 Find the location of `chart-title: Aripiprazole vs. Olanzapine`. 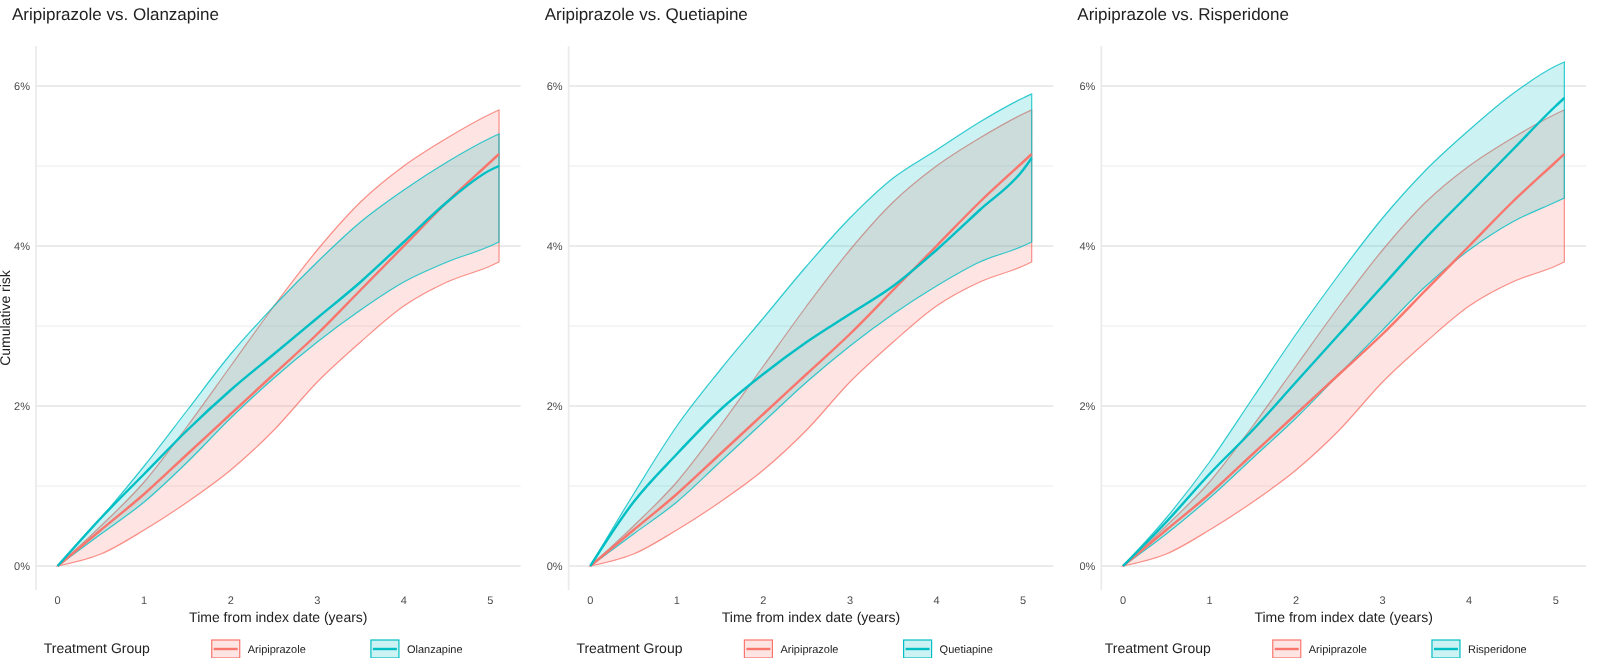

chart-title: Aripiprazole vs. Olanzapine is located at coordinates (116, 14).